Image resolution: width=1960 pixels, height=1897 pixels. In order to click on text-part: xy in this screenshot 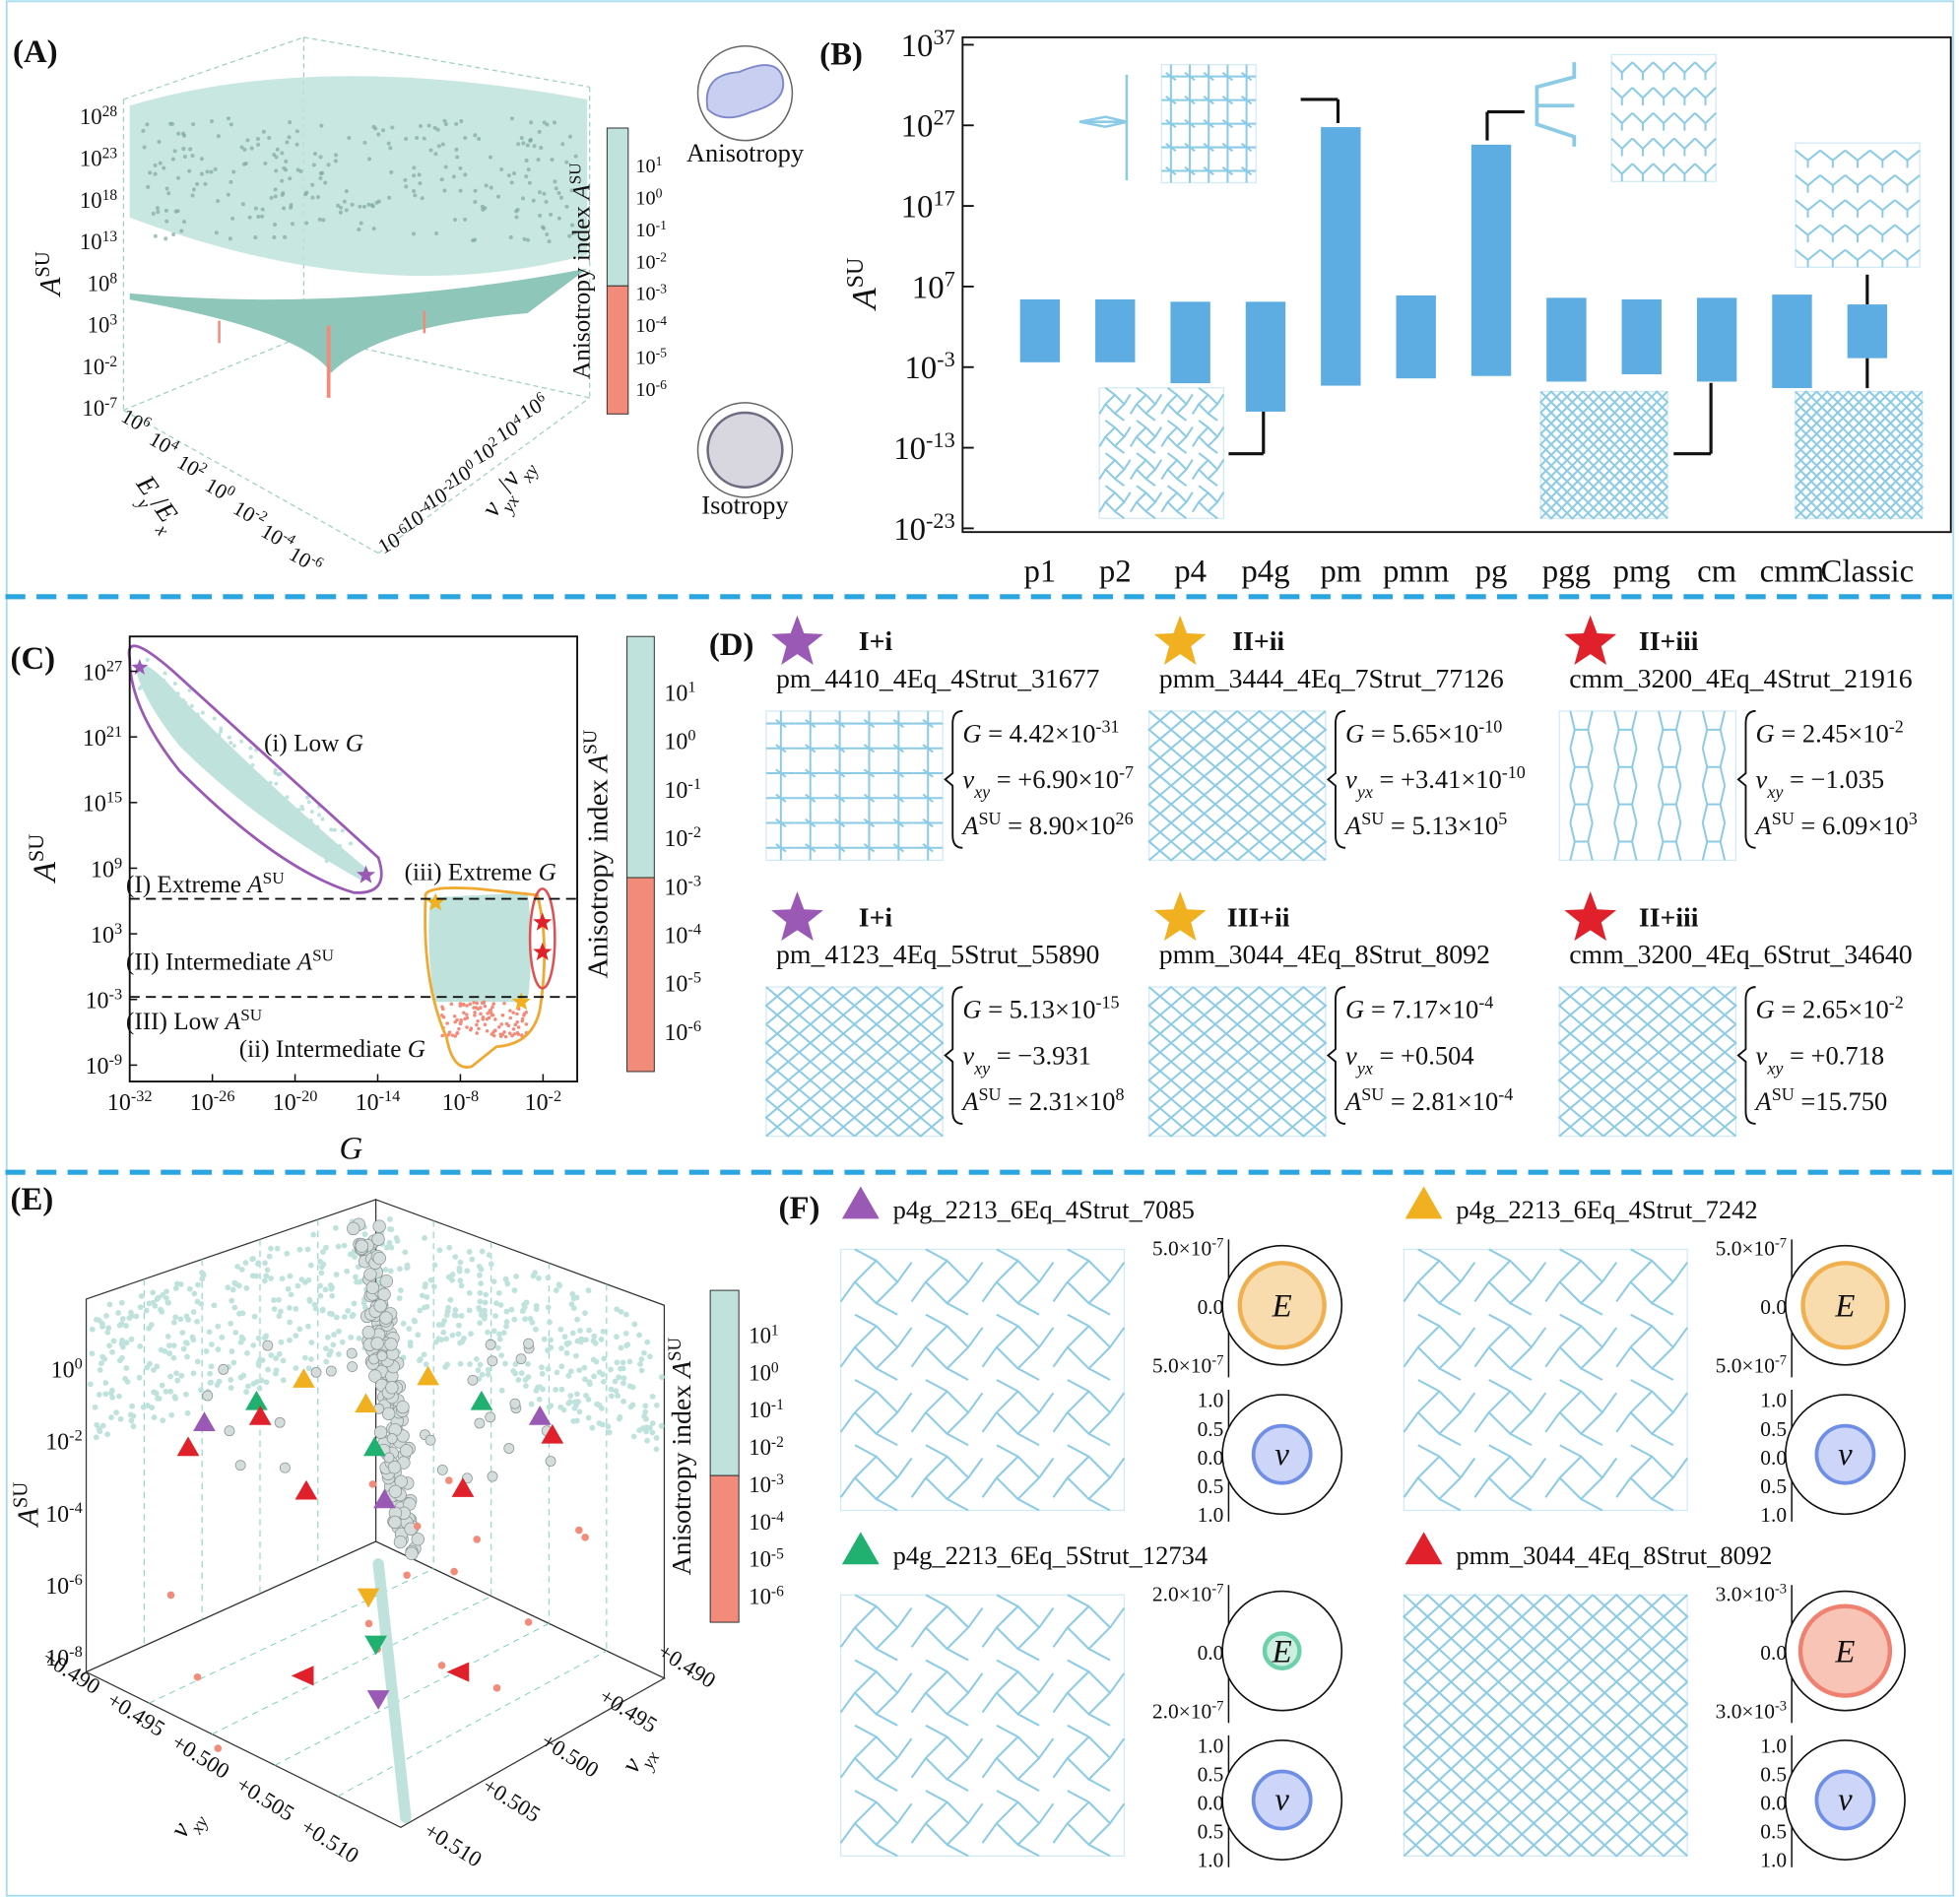, I will do `click(982, 1068)`.